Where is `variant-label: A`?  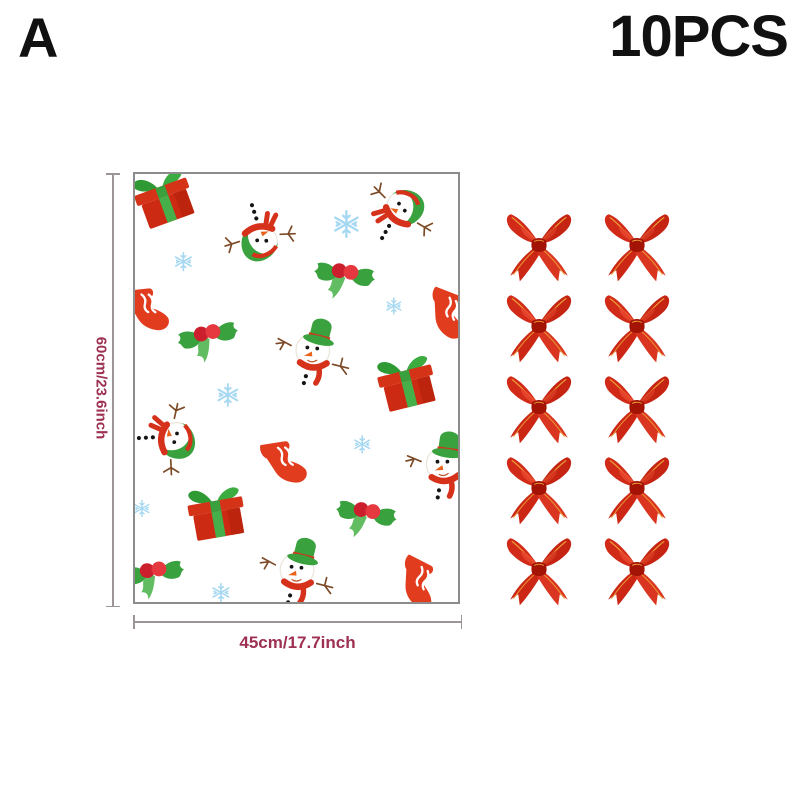 variant-label: A is located at coordinates (38, 37).